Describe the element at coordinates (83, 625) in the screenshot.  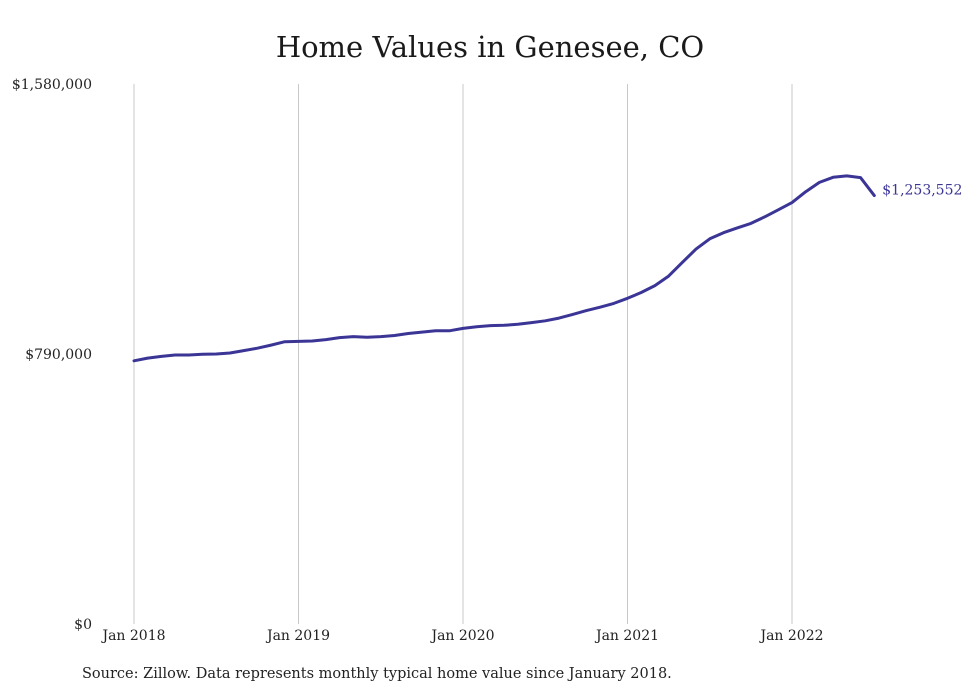
I see `y-tick-label: $0` at that location.